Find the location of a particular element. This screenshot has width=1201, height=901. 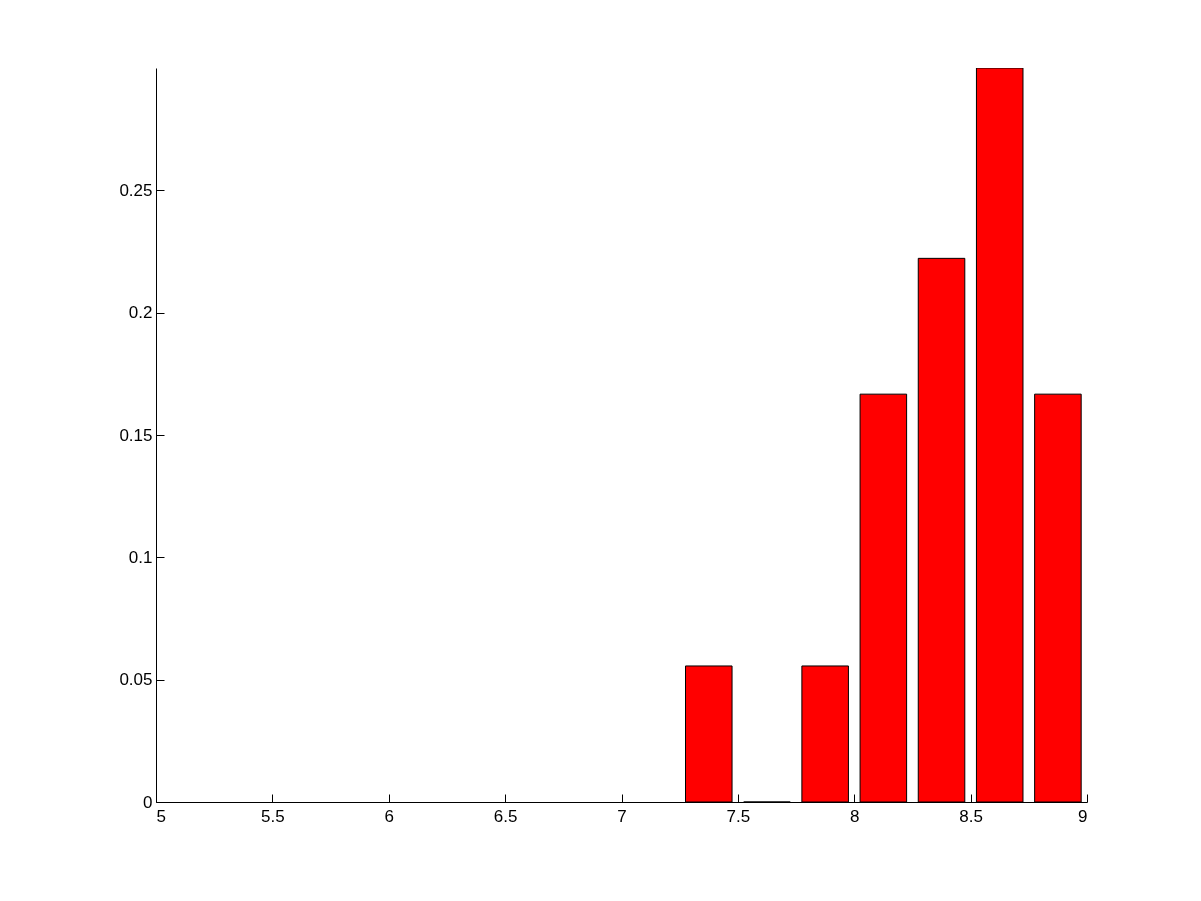

x-tick-label: 6.5 is located at coordinates (505, 816).